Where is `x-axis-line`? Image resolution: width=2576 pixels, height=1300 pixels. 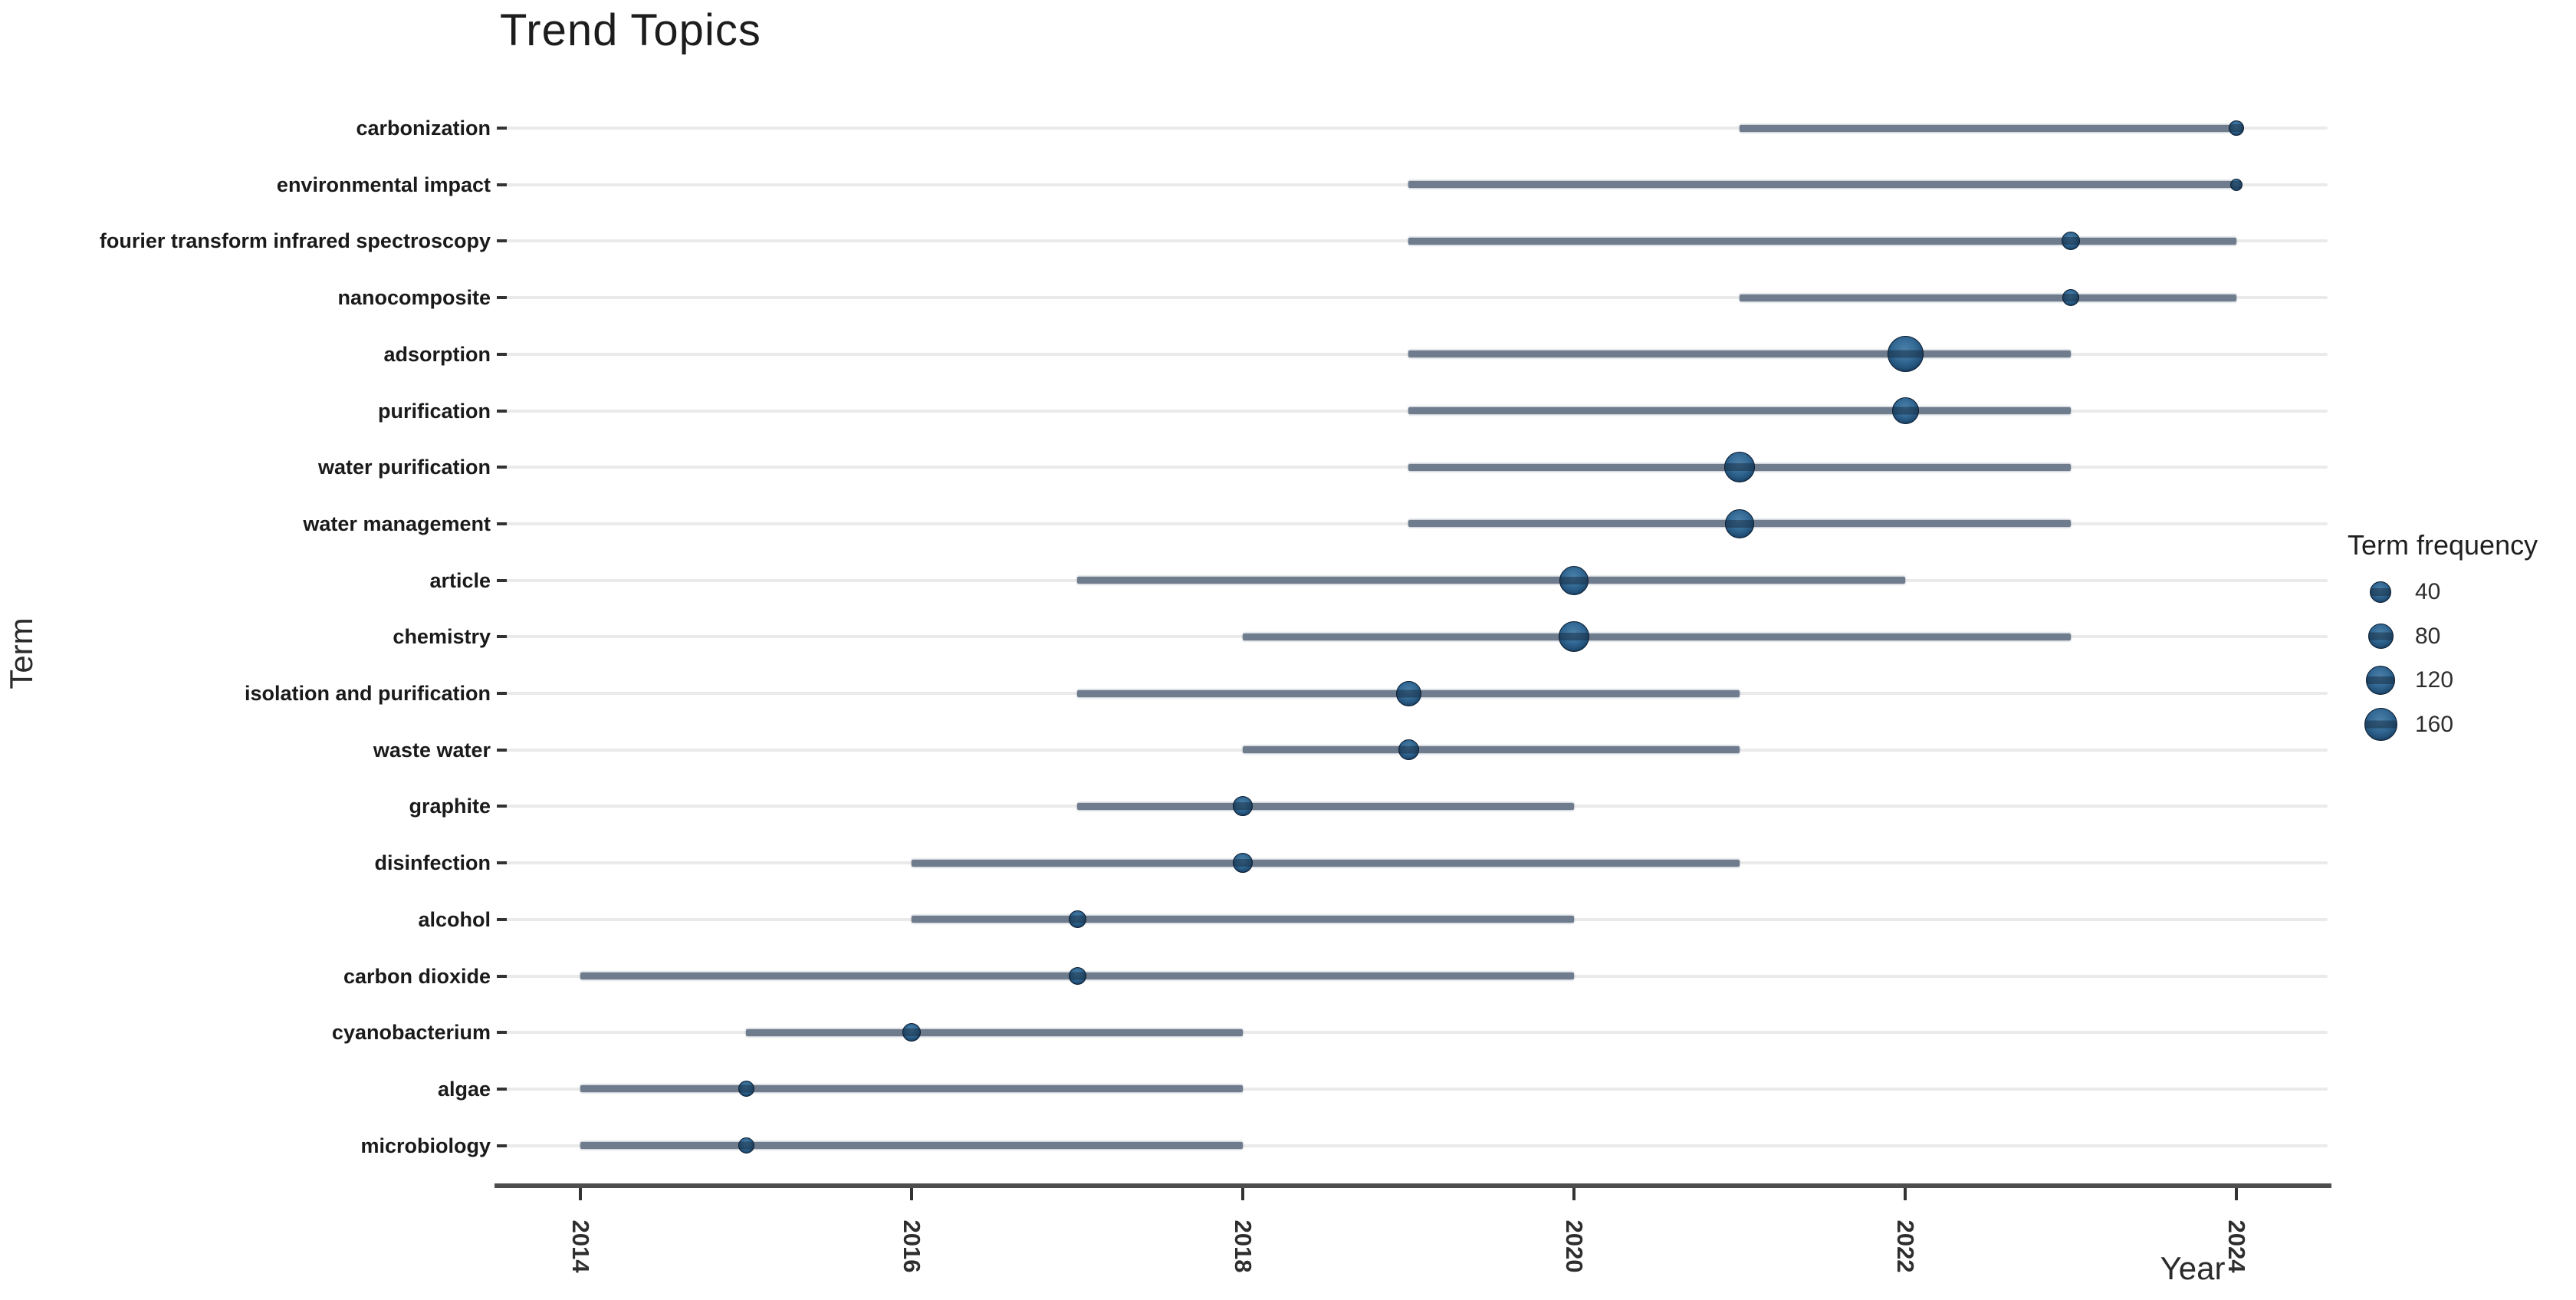 x-axis-line is located at coordinates (1413, 1186).